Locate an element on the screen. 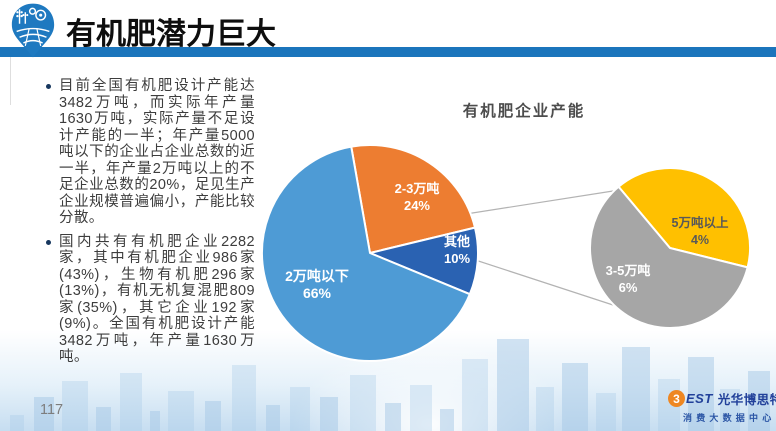  connector-line-bottom is located at coordinates (536, 280).